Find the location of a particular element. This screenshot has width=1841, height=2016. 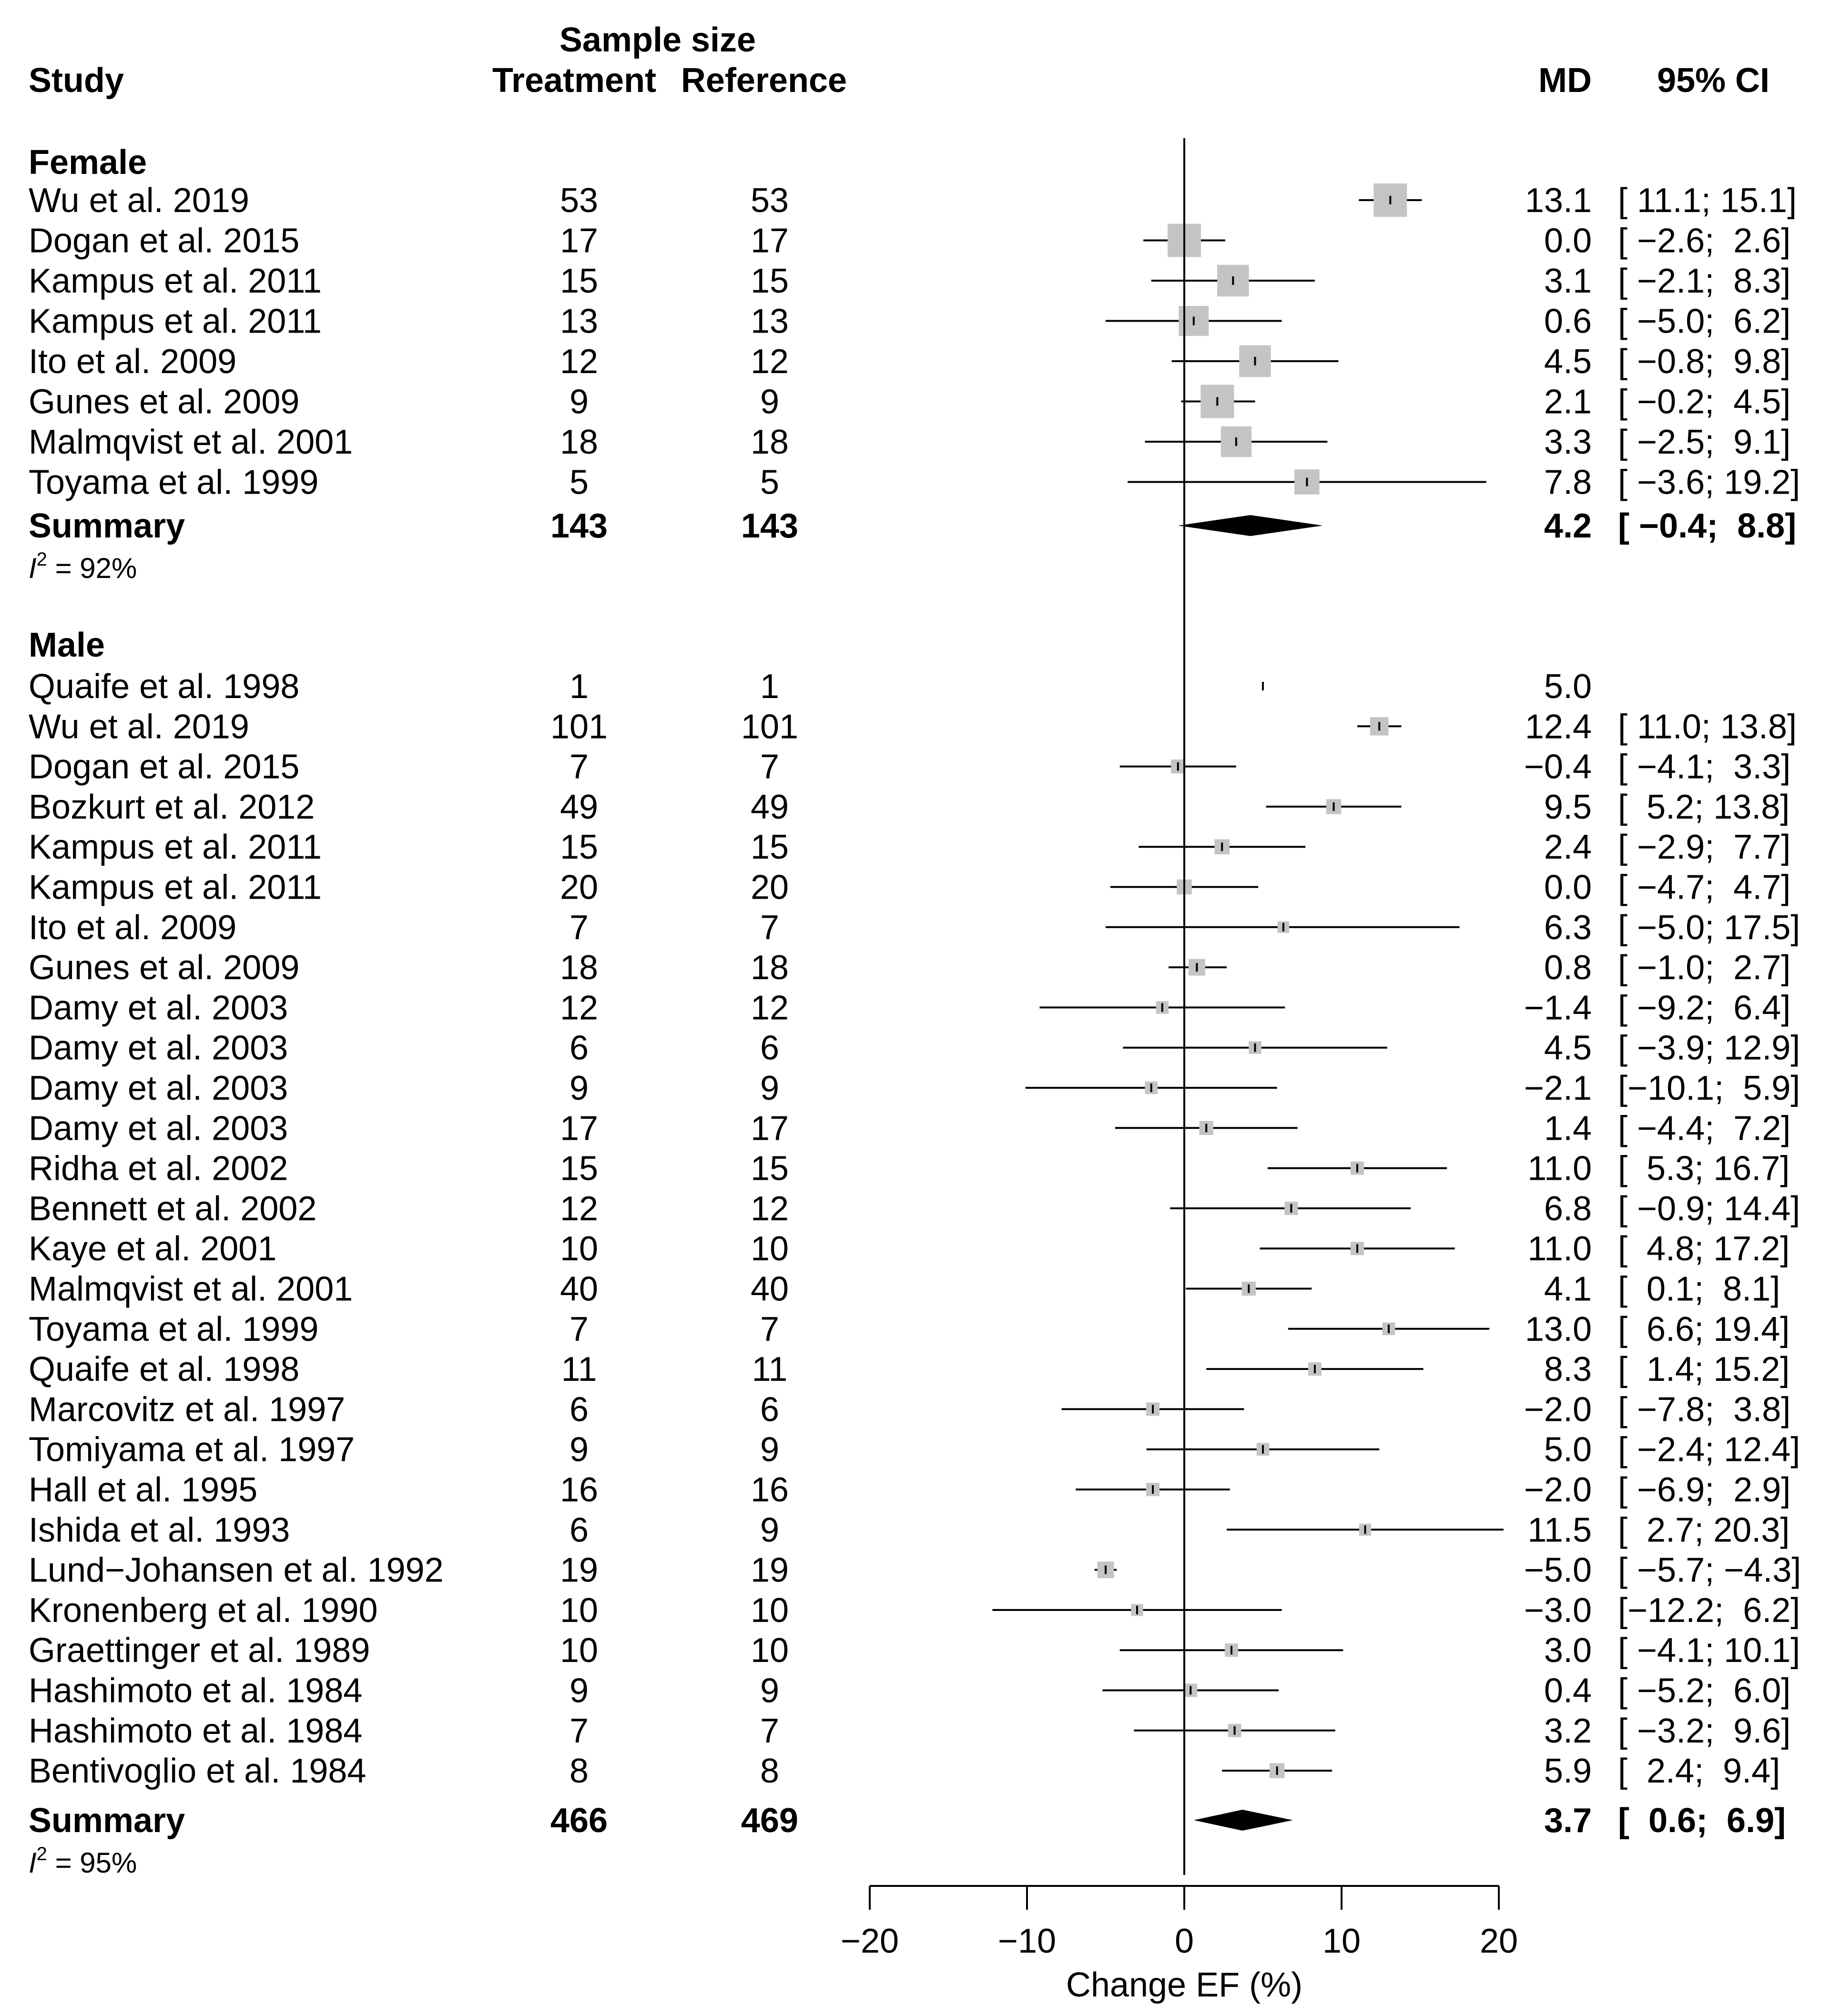

treatment-n: 17 is located at coordinates (579, 241).